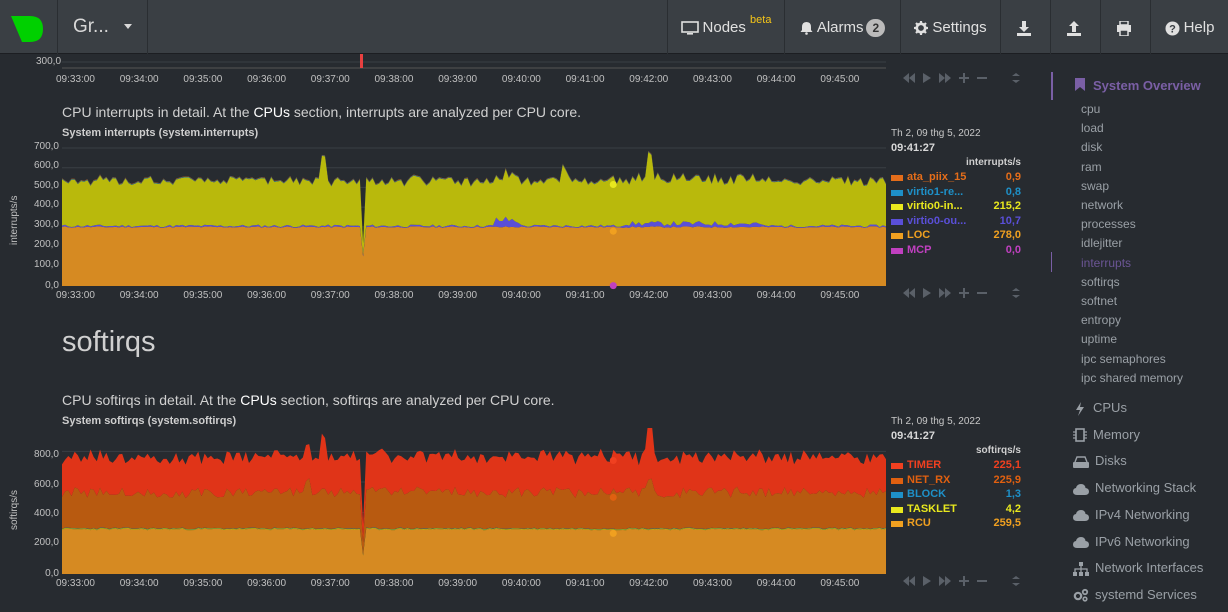  Describe the element at coordinates (1111, 461) in the screenshot. I see `sidebar-section-label: Disks` at that location.